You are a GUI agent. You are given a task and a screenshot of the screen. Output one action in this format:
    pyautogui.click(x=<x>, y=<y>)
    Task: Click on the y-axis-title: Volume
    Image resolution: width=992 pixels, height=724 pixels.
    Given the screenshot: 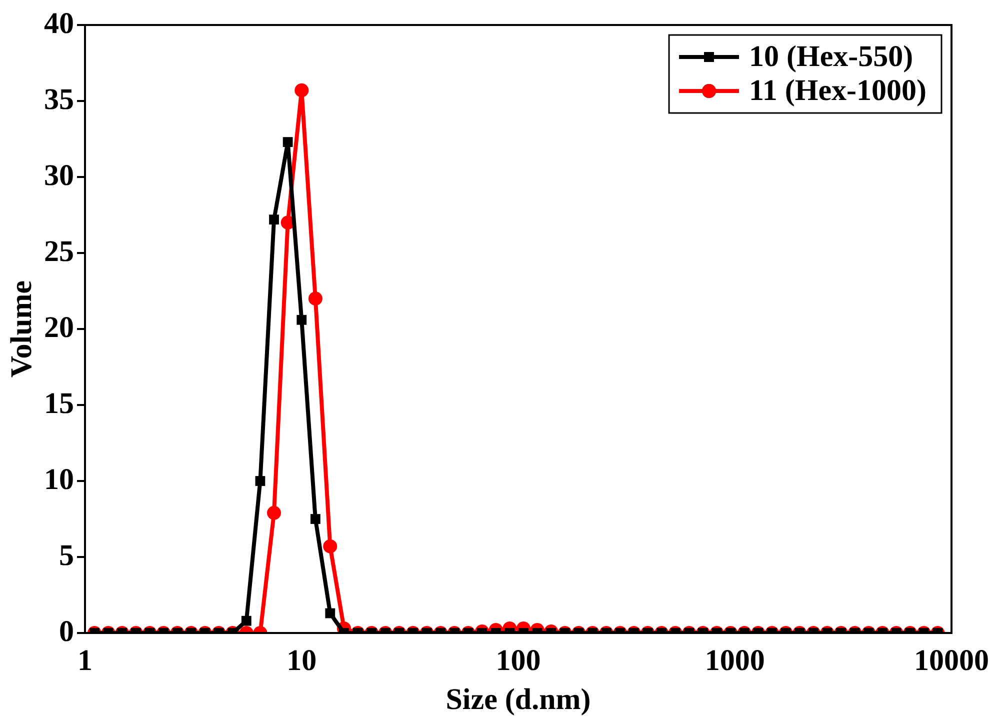 What is the action you would take?
    pyautogui.click(x=21, y=329)
    